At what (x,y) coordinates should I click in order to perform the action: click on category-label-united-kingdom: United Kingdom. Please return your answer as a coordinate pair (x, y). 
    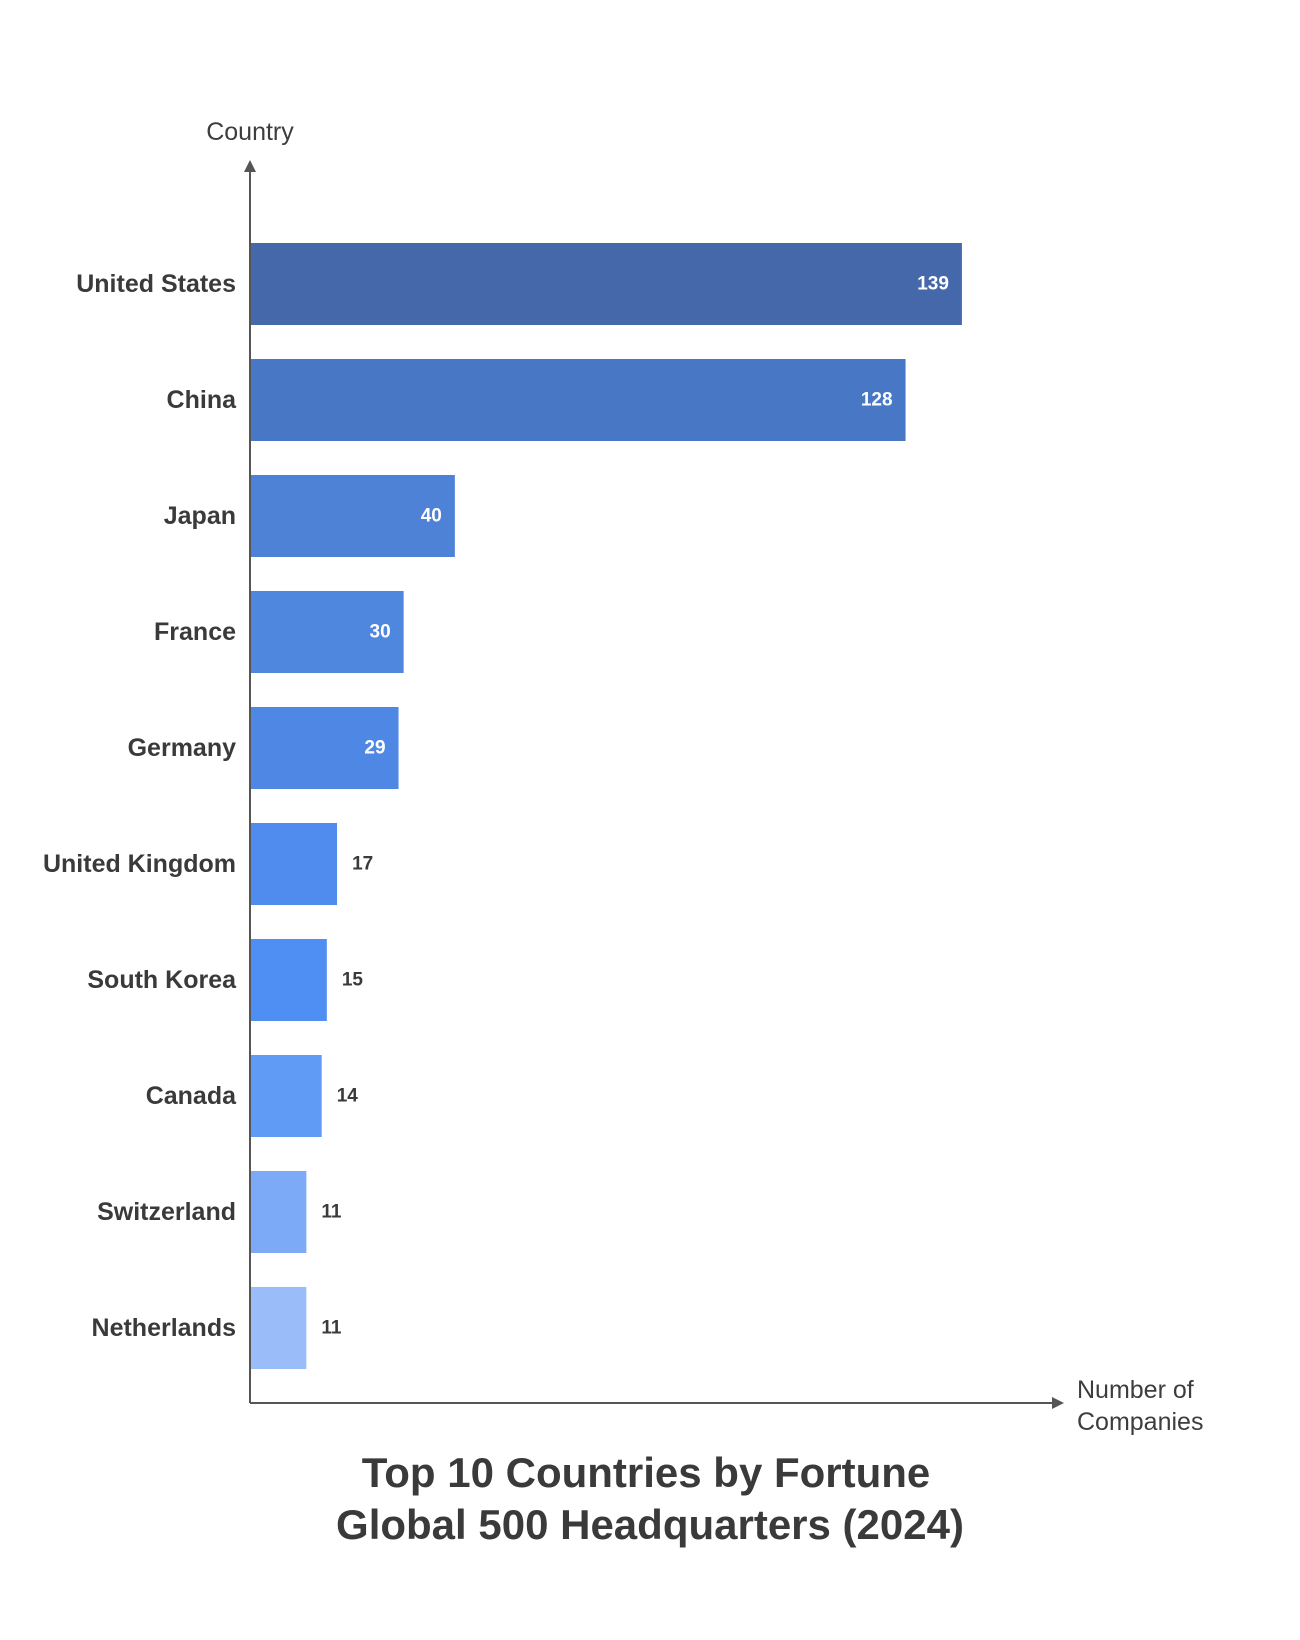
    Looking at the image, I should click on (139, 864).